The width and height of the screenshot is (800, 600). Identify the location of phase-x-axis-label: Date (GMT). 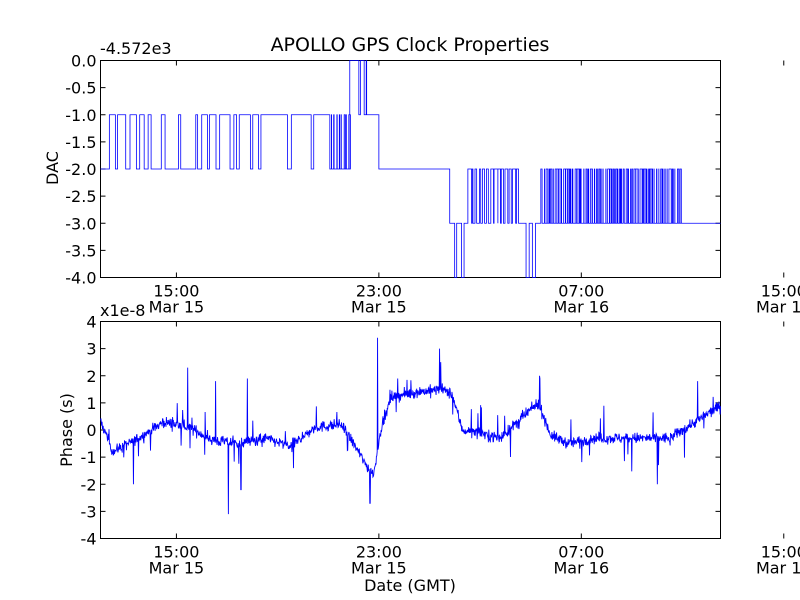
(410, 585).